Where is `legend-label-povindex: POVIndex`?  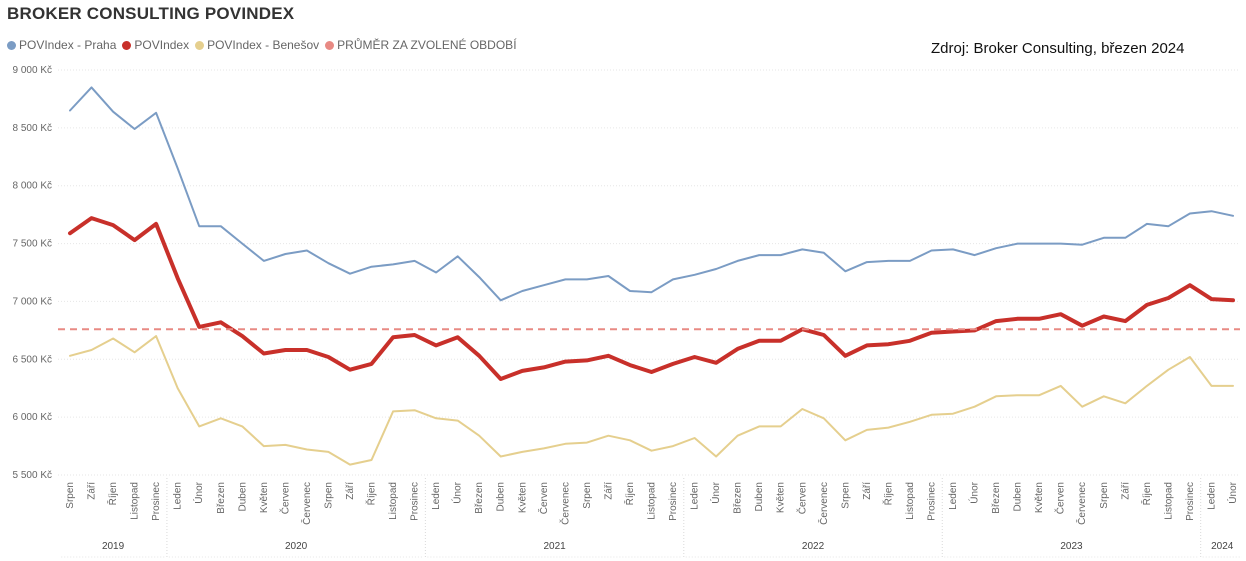
legend-label-povindex: POVIndex is located at coordinates (162, 45).